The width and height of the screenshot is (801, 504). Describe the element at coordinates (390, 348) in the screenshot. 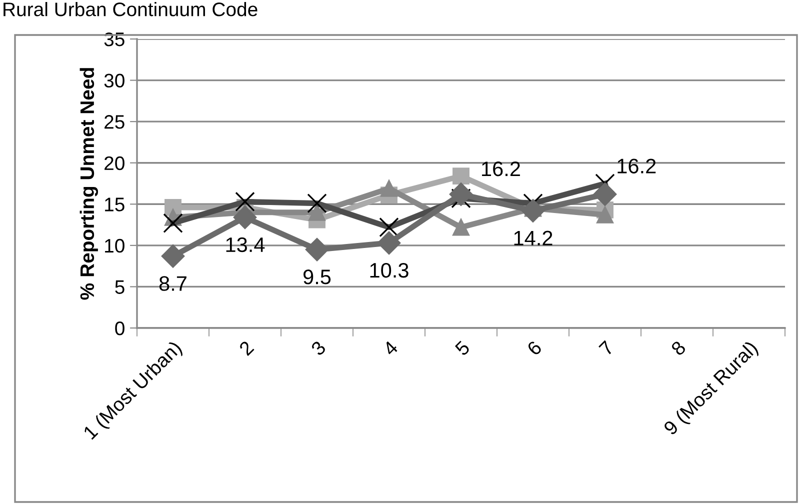

I see `x-tick-label: 4` at that location.